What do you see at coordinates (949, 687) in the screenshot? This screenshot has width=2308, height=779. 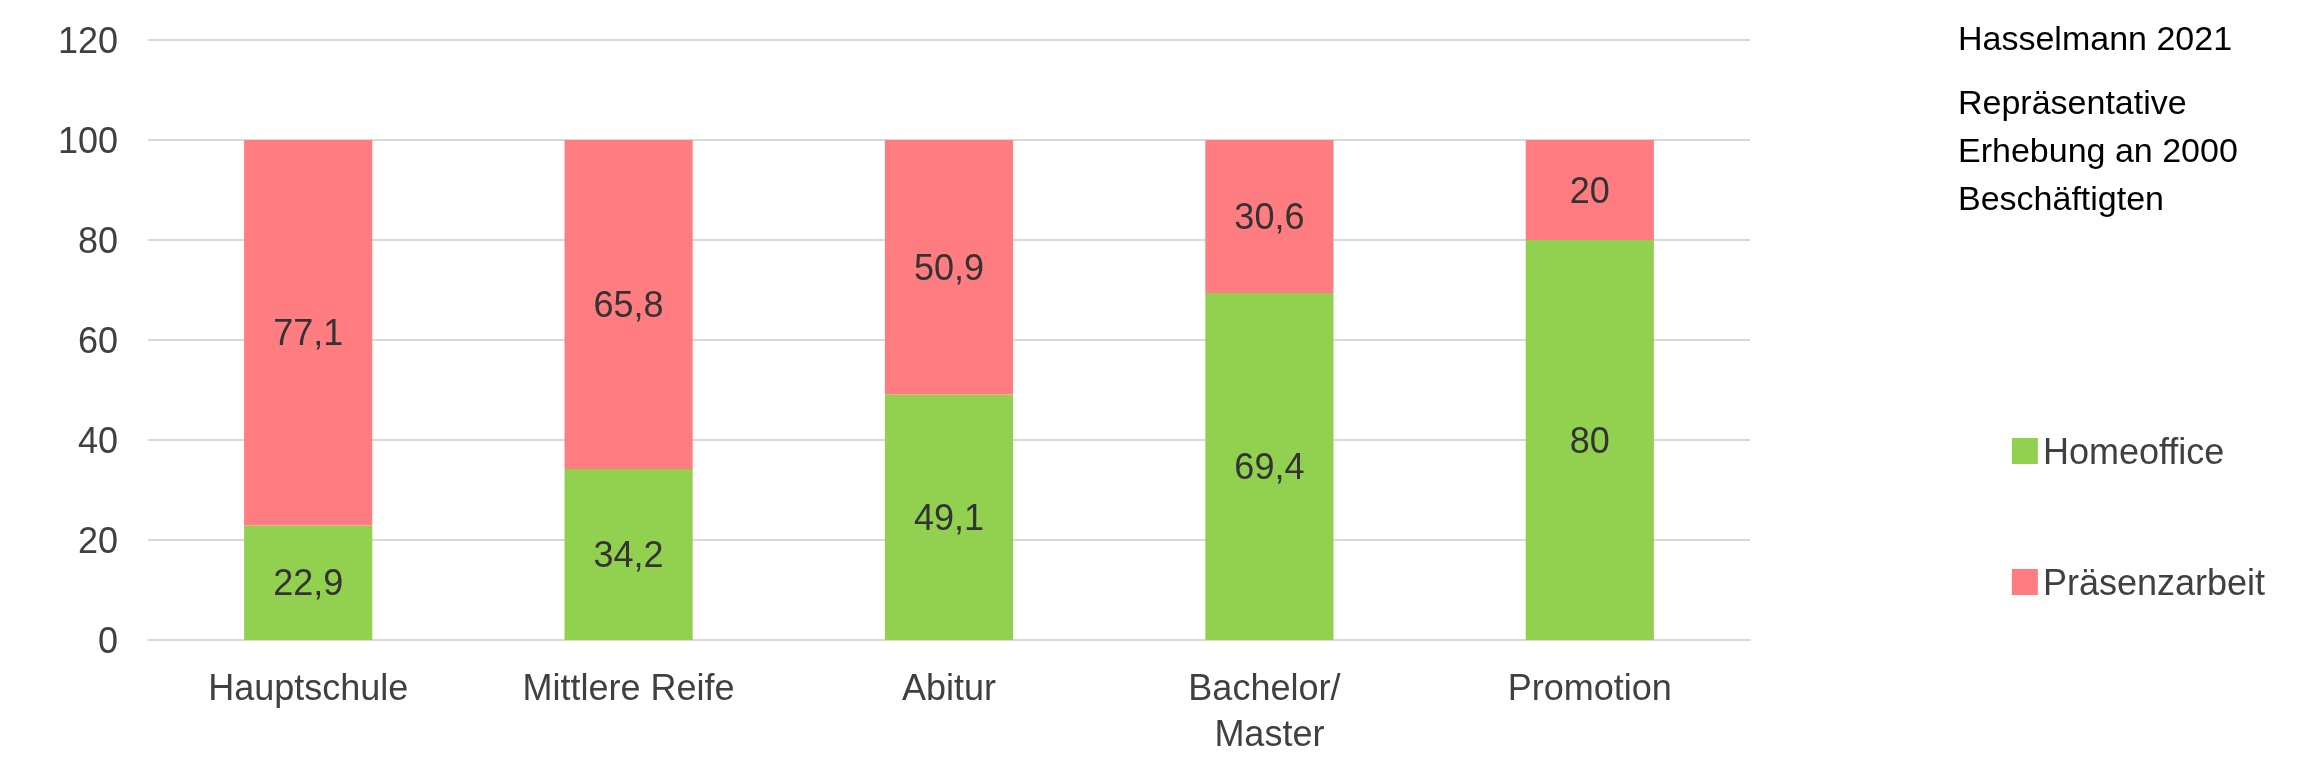 I see `x-tick-label: Abitur` at bounding box center [949, 687].